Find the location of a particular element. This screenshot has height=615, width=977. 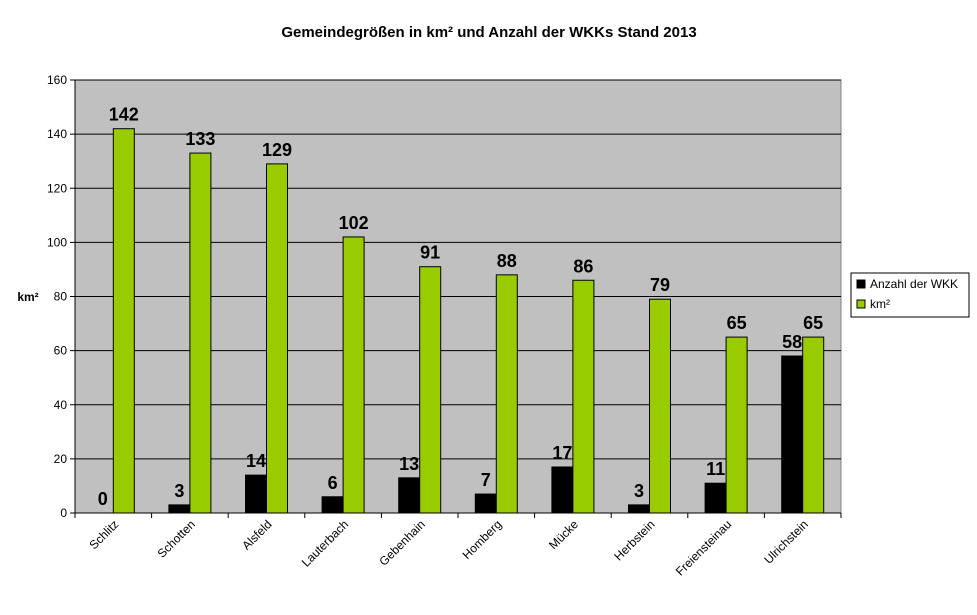

data-label: 11 is located at coordinates (715, 469).